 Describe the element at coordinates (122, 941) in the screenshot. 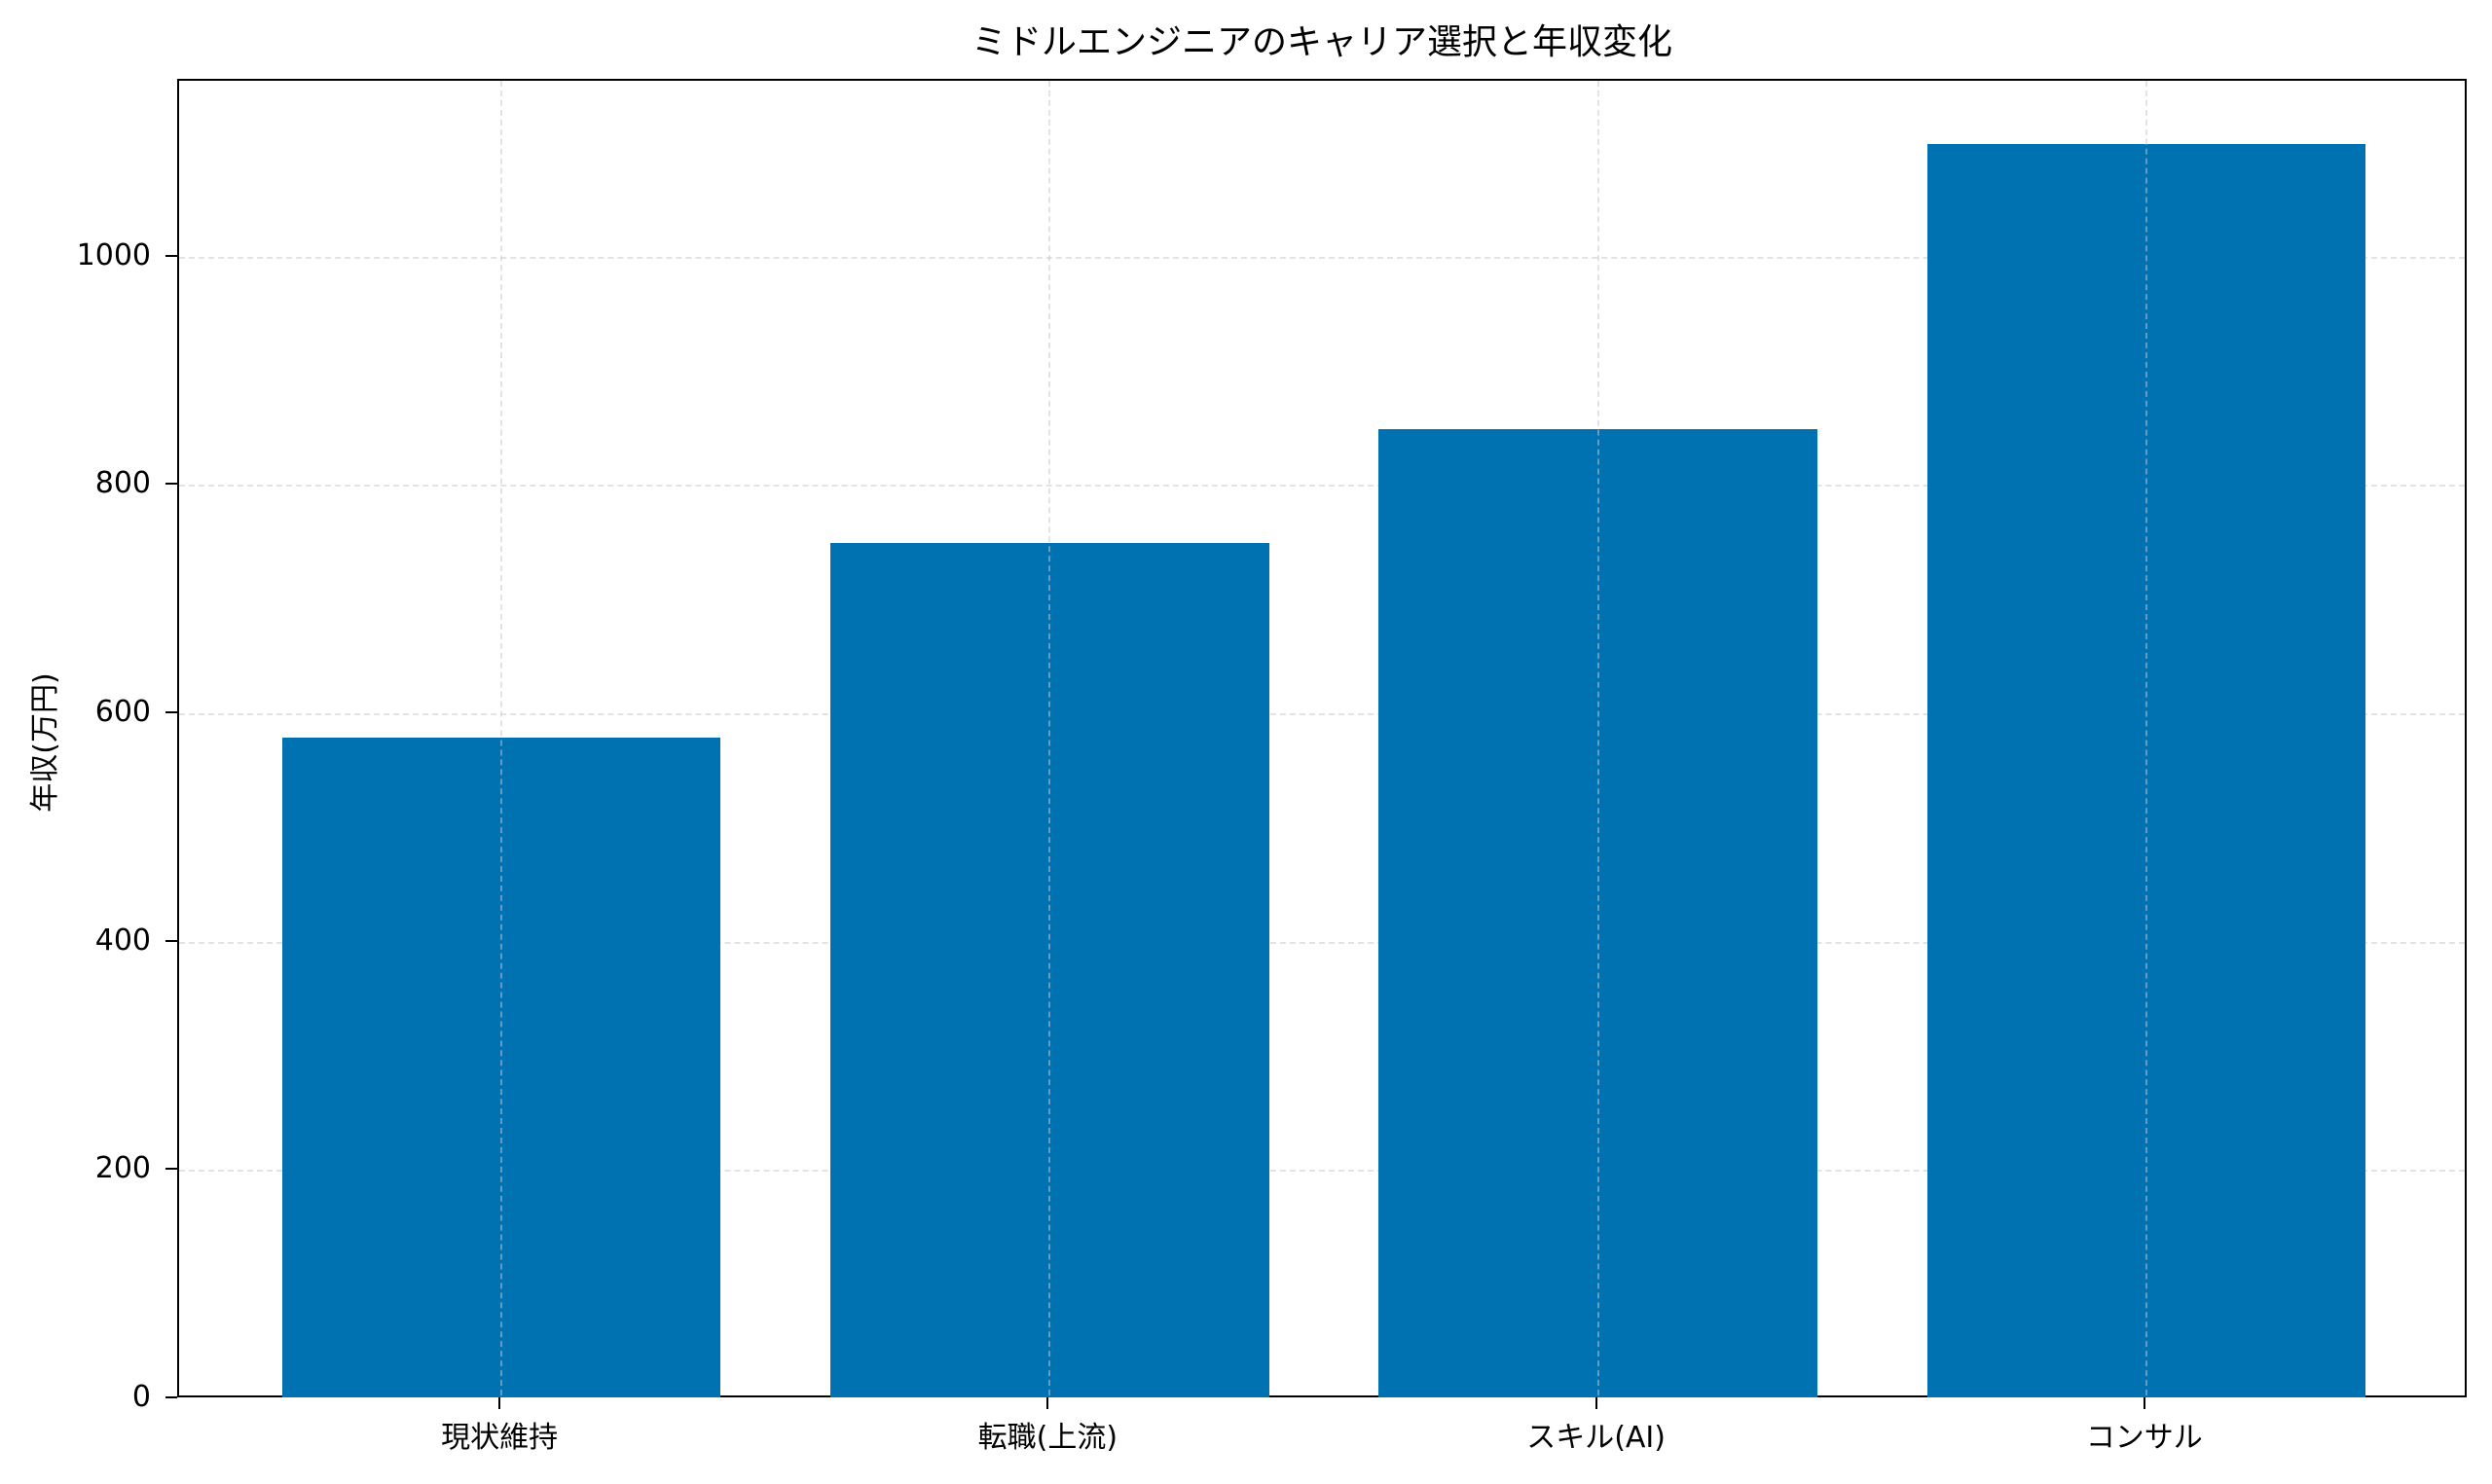

I see `y-tick-label: 400` at that location.